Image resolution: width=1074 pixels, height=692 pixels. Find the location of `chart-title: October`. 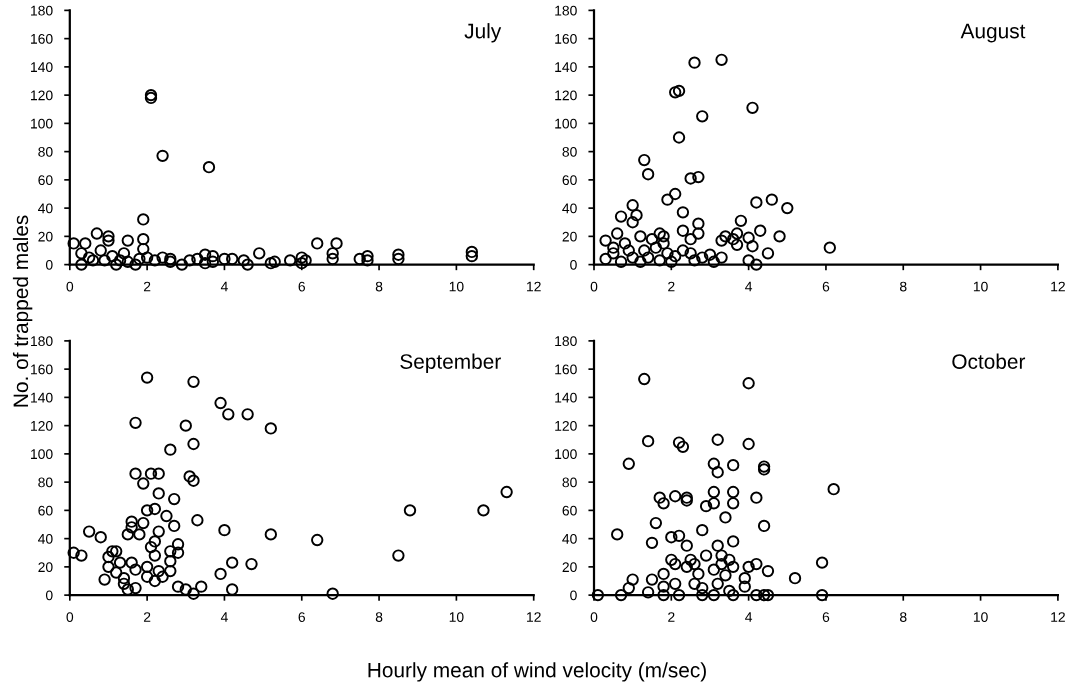

chart-title: October is located at coordinates (989, 361).